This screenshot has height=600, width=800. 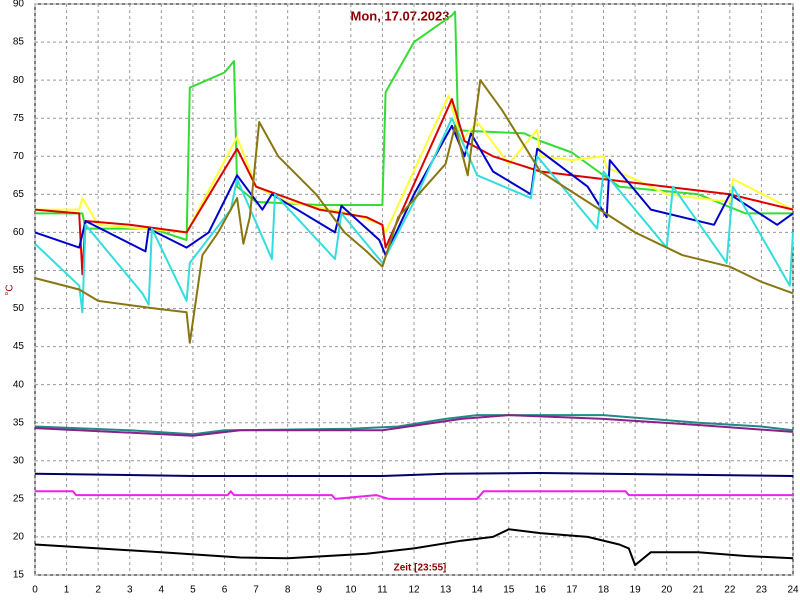 I want to click on y-tick-label: 20, so click(x=19, y=537).